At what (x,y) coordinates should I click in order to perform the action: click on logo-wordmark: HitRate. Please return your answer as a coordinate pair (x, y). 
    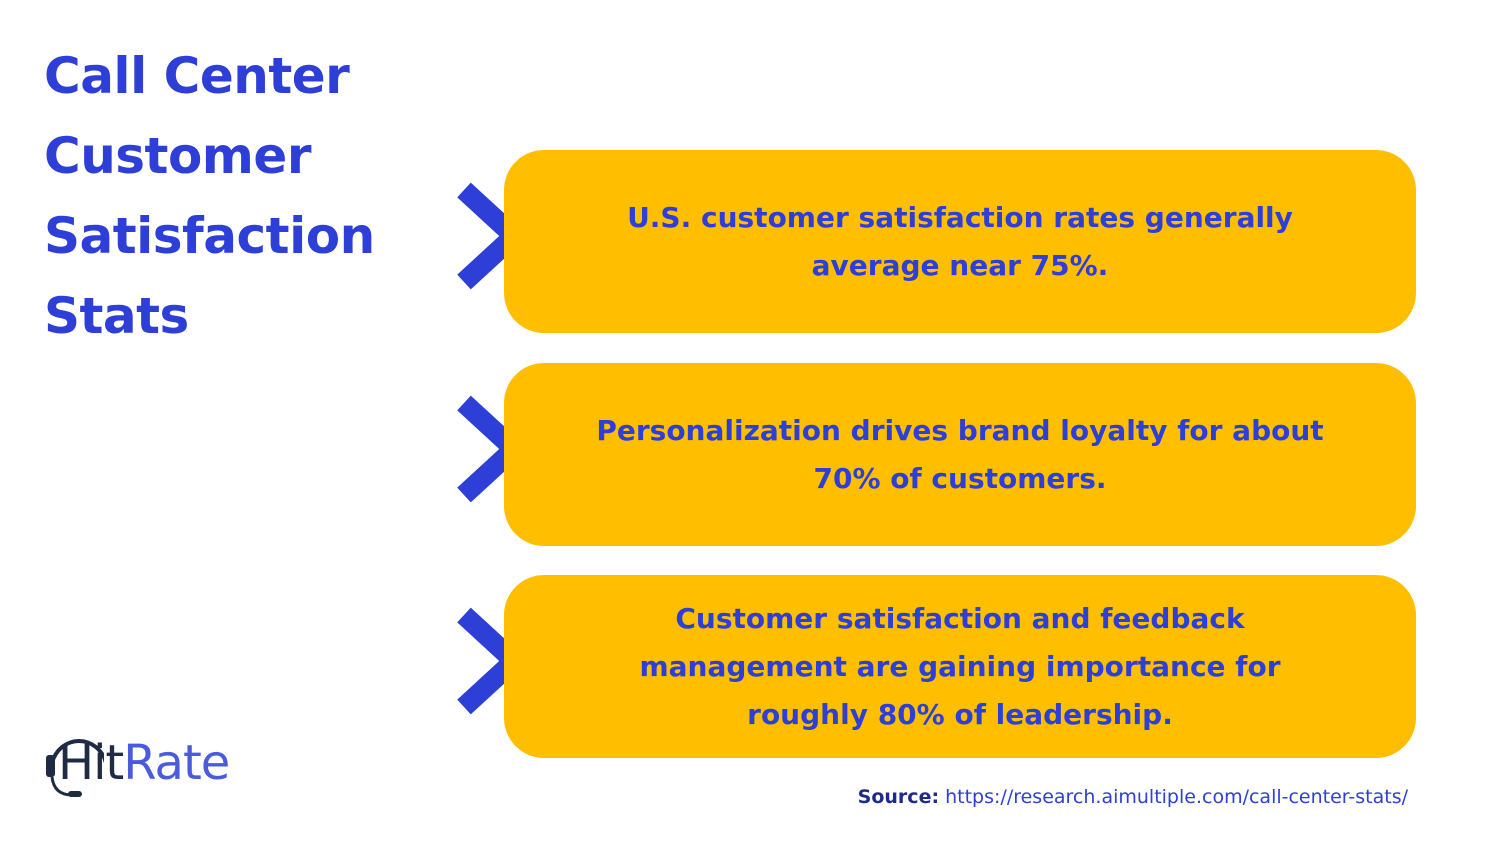
    Looking at the image, I should click on (144, 763).